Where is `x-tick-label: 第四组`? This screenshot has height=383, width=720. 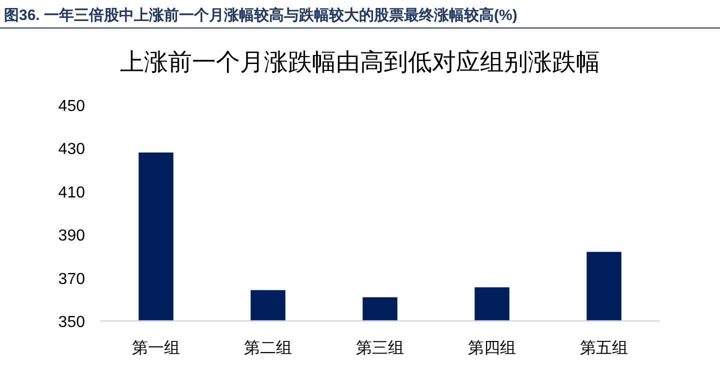
x-tick-label: 第四组 is located at coordinates (492, 348).